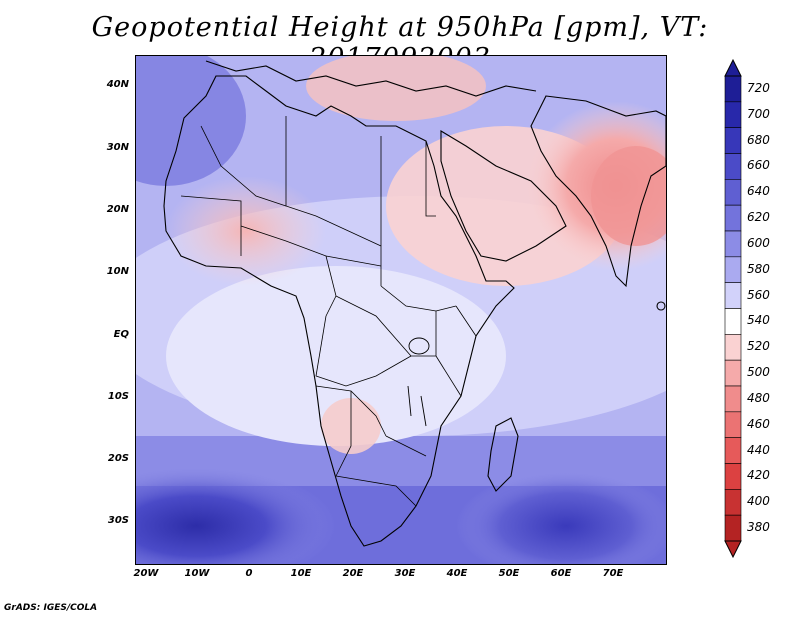 The width and height of the screenshot is (800, 618). What do you see at coordinates (353, 573) in the screenshot?
I see `lon-label-20e: 20E` at bounding box center [353, 573].